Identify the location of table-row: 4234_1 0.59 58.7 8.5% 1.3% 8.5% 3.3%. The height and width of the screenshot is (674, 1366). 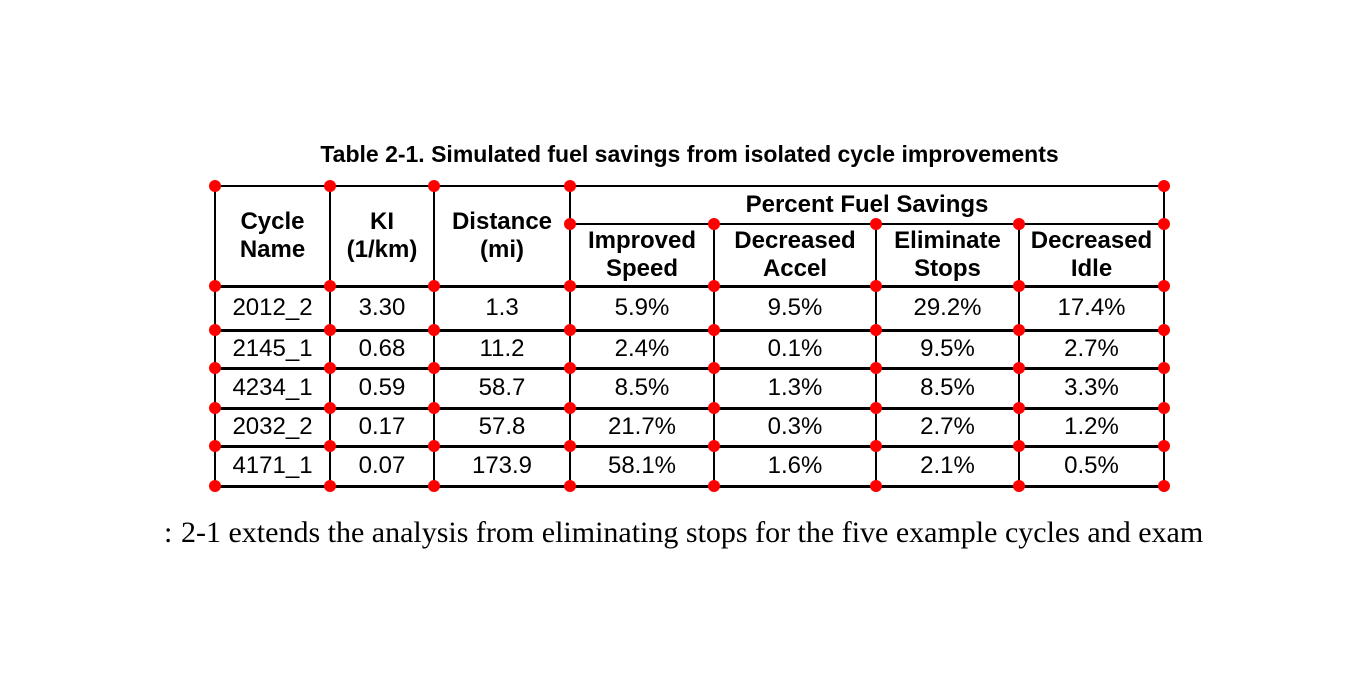
(689, 388).